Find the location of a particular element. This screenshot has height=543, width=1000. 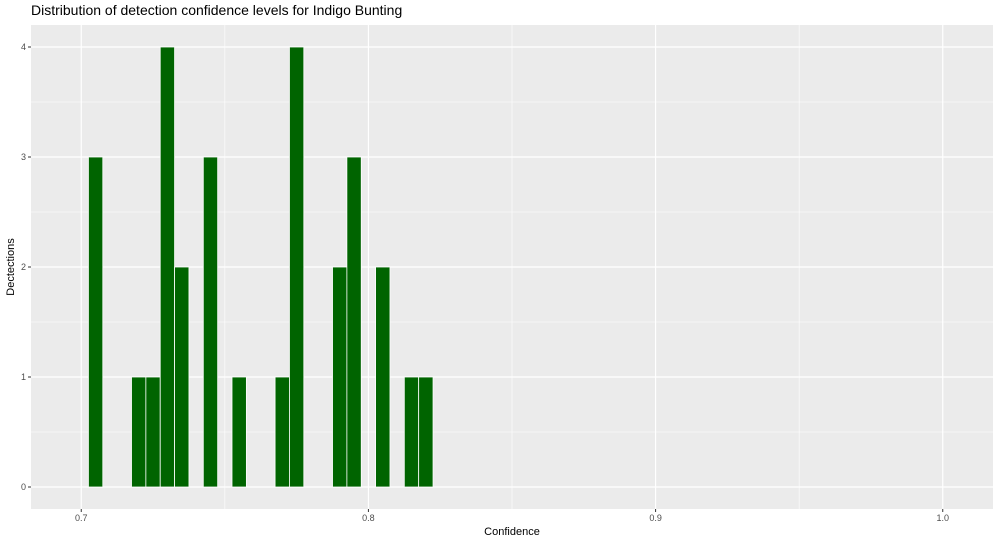

y-tick-label: 3 is located at coordinates (23, 157).